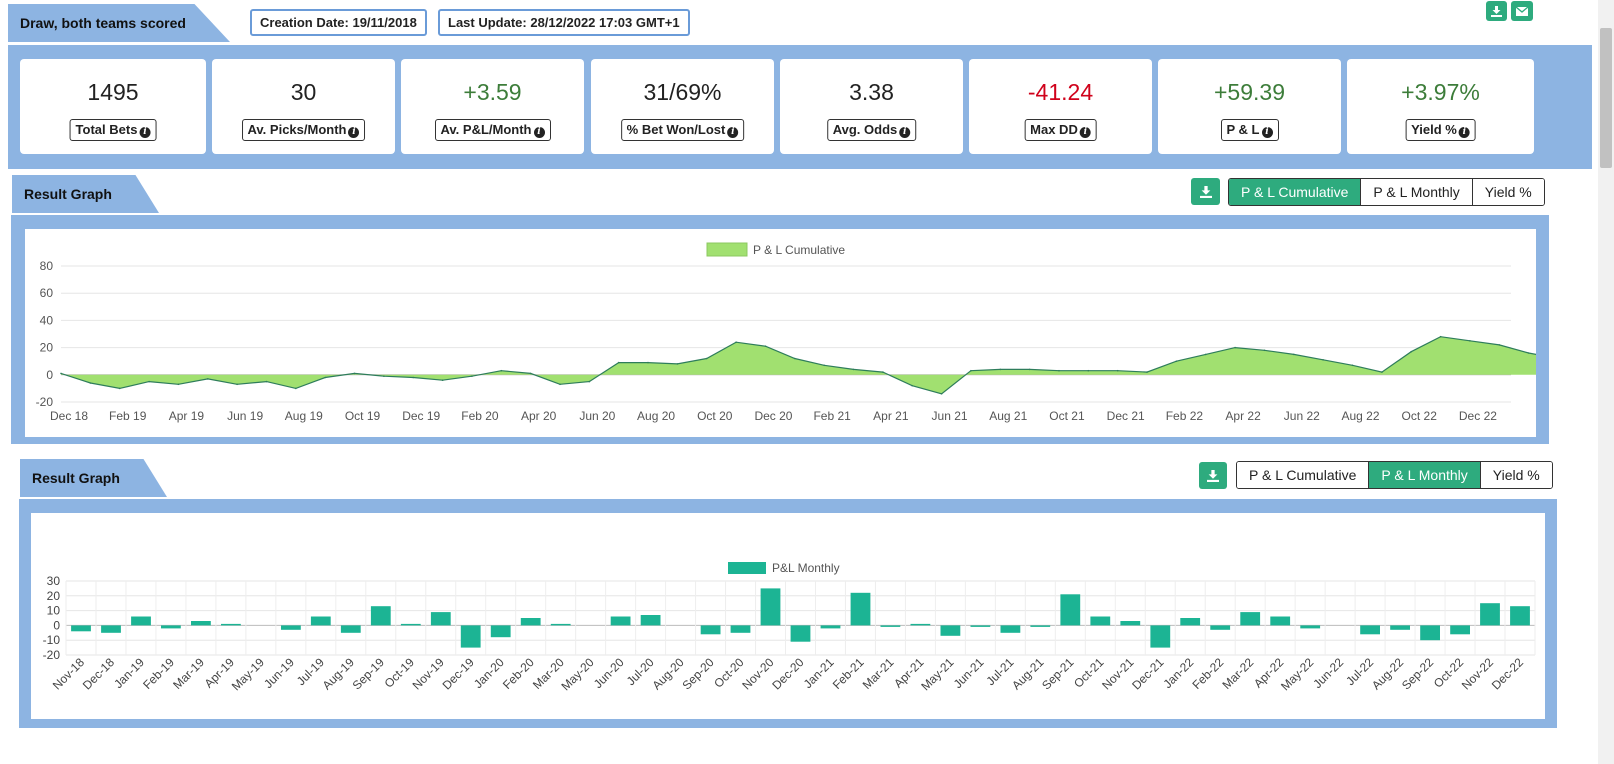 The image size is (1614, 764). What do you see at coordinates (1440, 92) in the screenshot?
I see `stat-value: +3.97%` at bounding box center [1440, 92].